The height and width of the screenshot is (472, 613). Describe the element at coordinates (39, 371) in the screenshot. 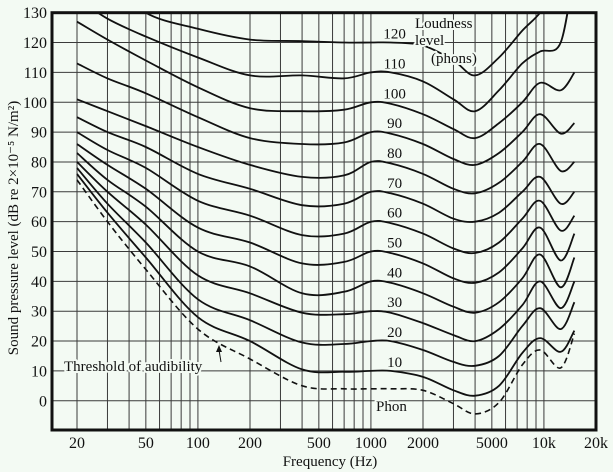

I see `y-tick-label: 10` at that location.